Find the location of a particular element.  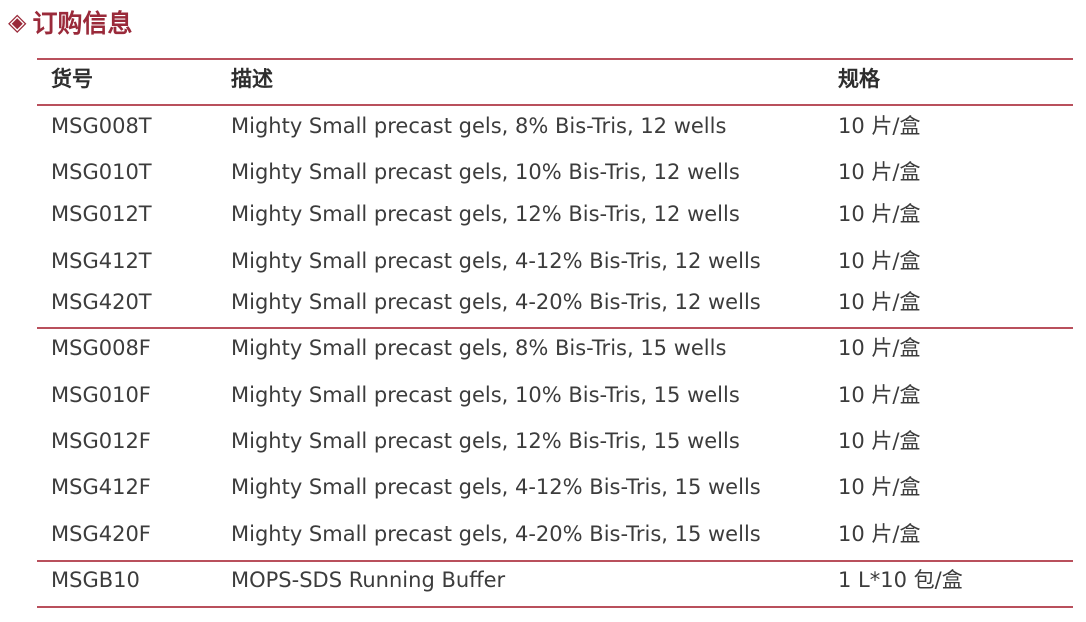

header-description: 描述 is located at coordinates (252, 79).